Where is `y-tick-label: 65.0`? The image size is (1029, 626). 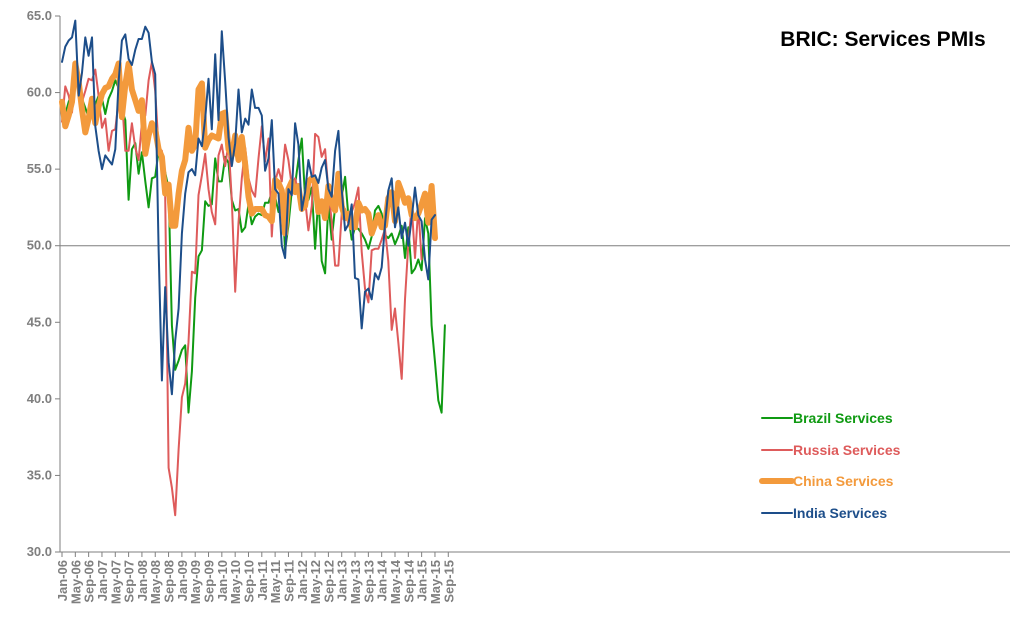
y-tick-label: 65.0 is located at coordinates (39, 15).